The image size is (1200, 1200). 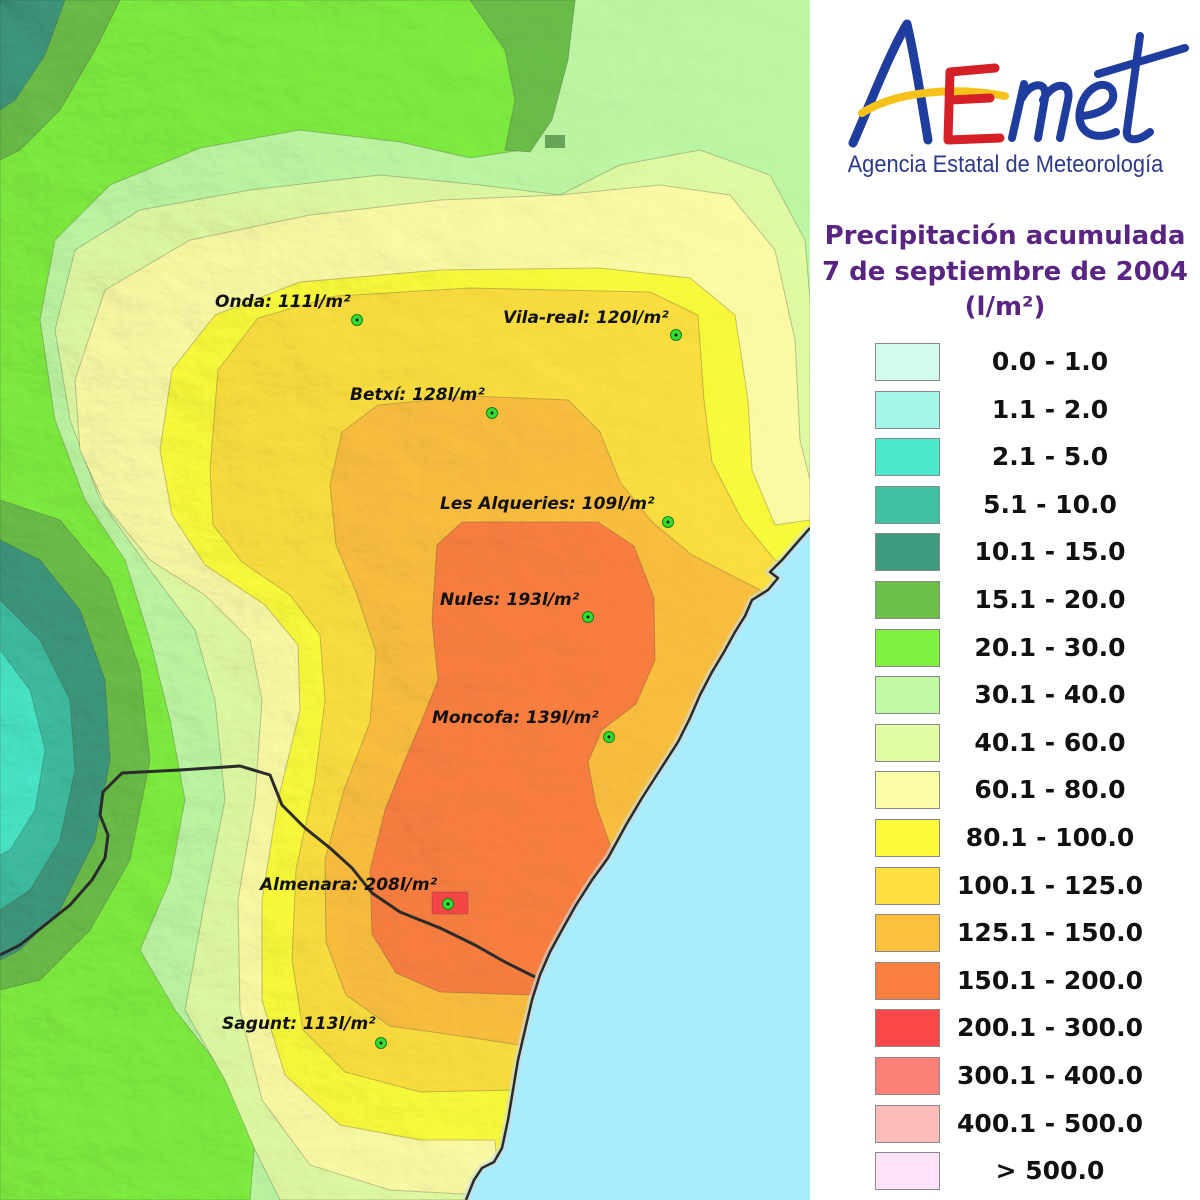 I want to click on map-units: (l/m²), so click(x=1005, y=307).